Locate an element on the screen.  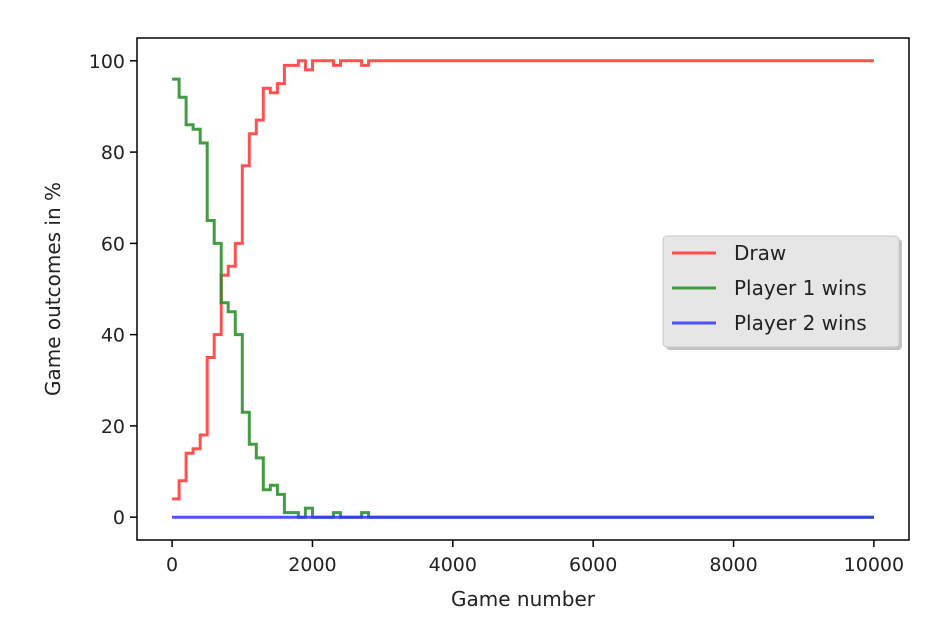
x-tick-label: 4000 is located at coordinates (453, 565).